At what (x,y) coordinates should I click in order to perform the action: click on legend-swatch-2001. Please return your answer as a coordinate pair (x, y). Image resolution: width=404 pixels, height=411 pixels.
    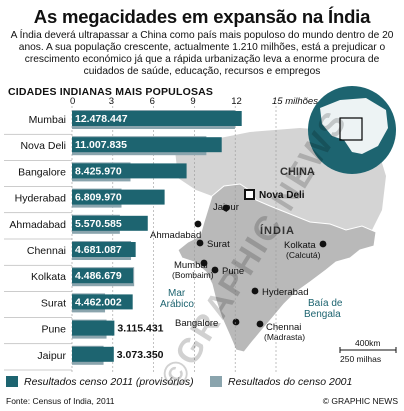
    Looking at the image, I should click on (216, 381).